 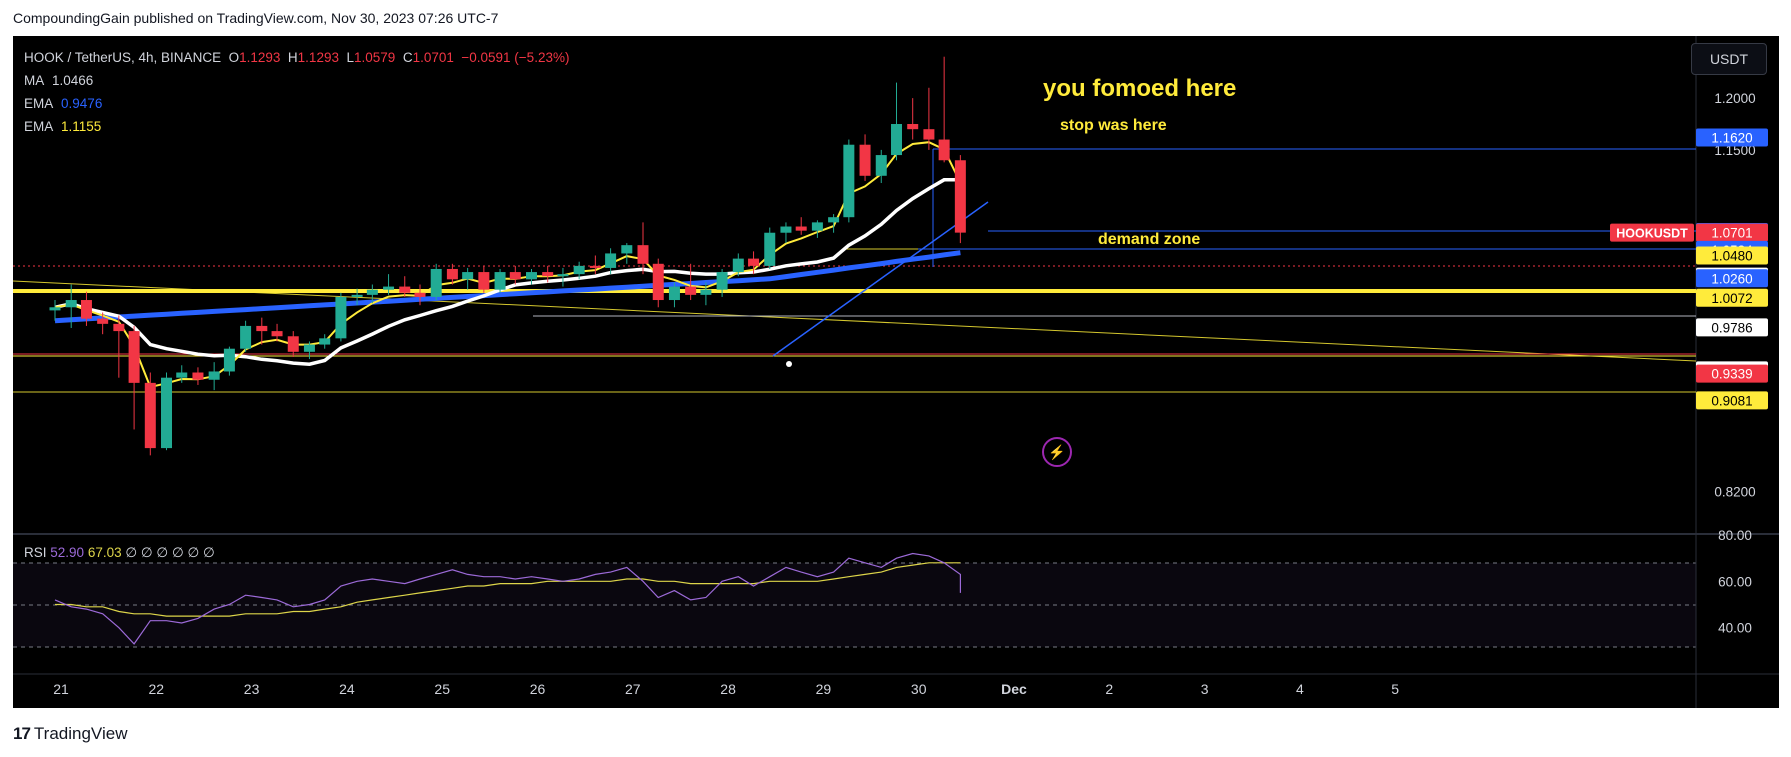 I want to click on price-label-text: 0.9786, so click(x=1731, y=327).